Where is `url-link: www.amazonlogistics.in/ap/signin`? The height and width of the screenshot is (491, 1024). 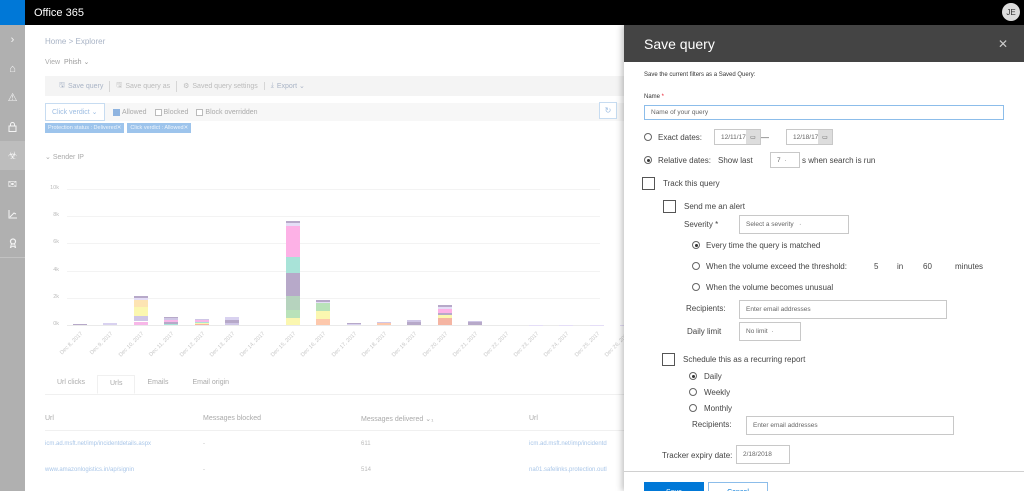
url-link: www.amazonlogistics.in/ap/signin is located at coordinates (90, 470).